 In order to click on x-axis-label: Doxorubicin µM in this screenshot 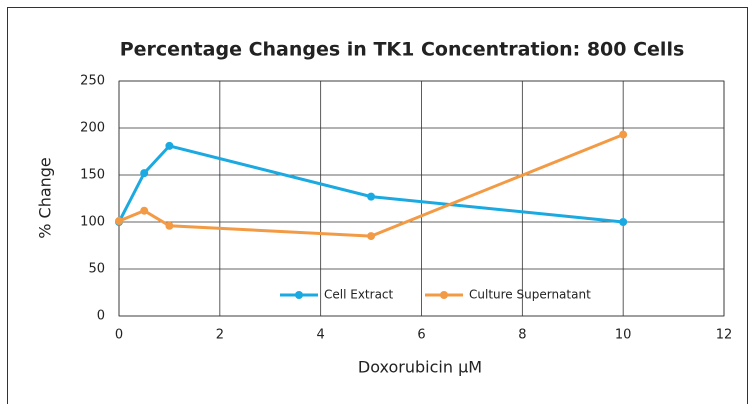, I will do `click(420, 367)`.